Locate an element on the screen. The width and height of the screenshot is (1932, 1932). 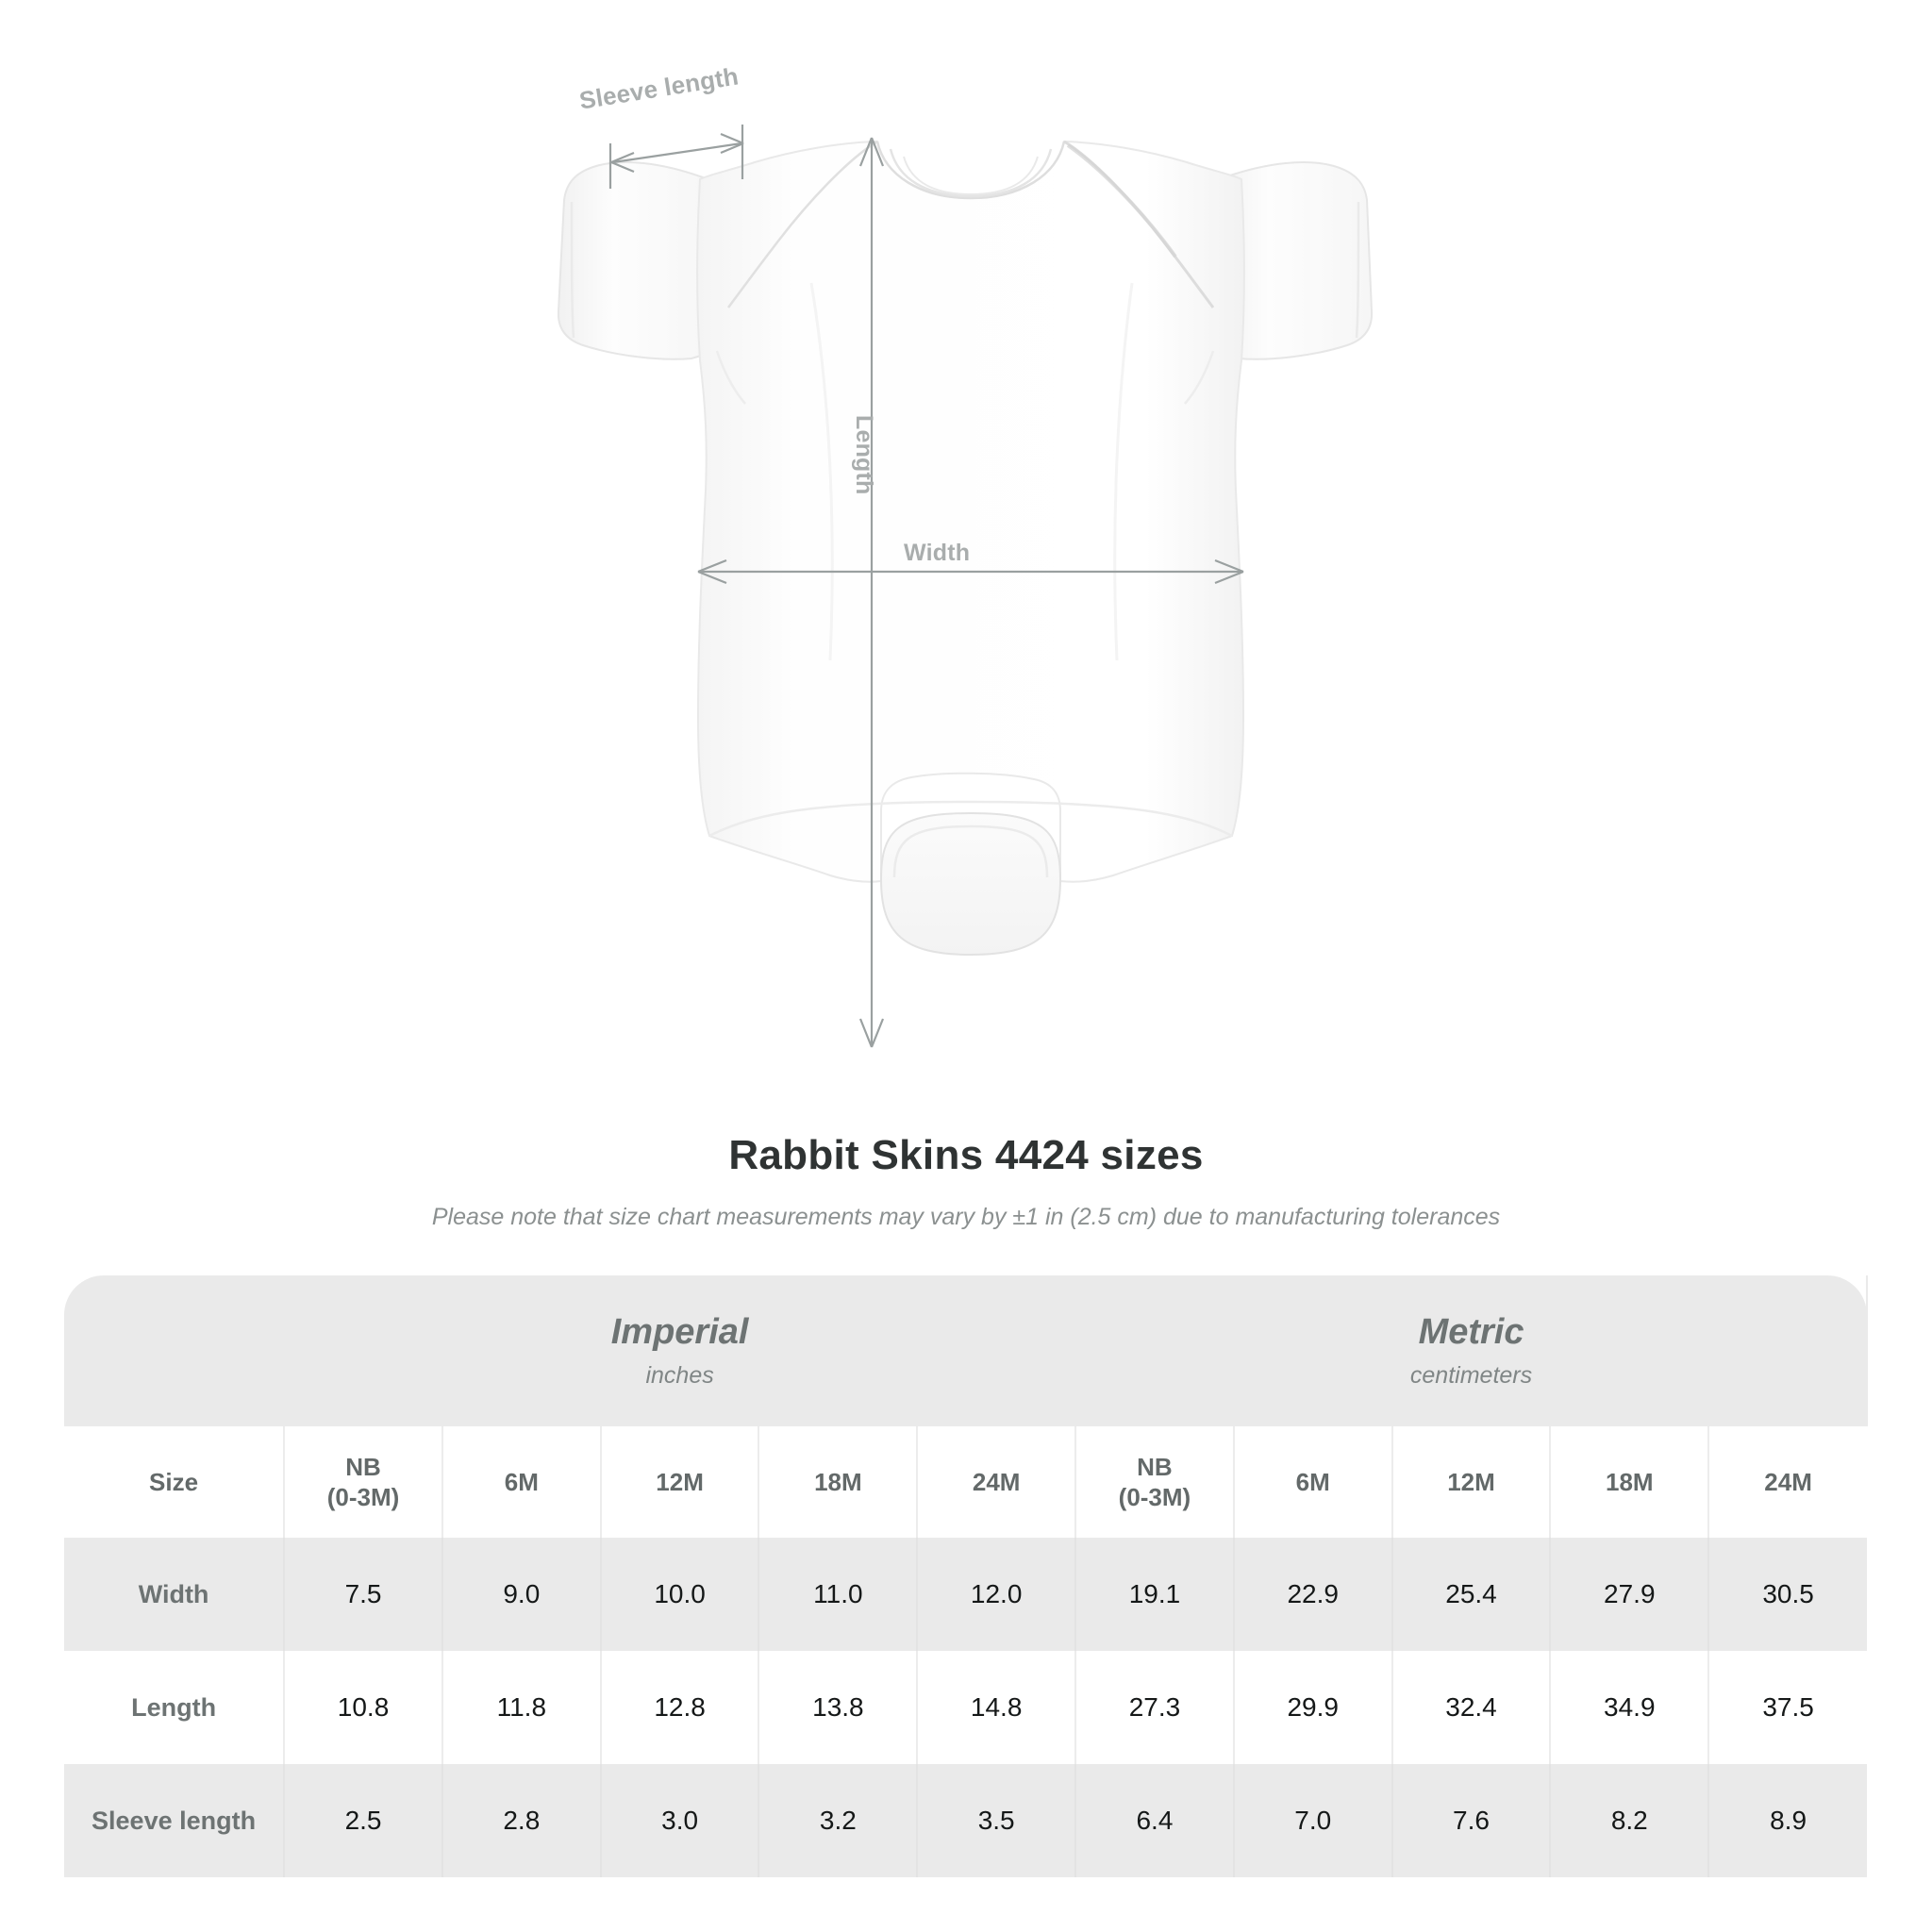
header-col-9: 24M is located at coordinates (1787, 1482).